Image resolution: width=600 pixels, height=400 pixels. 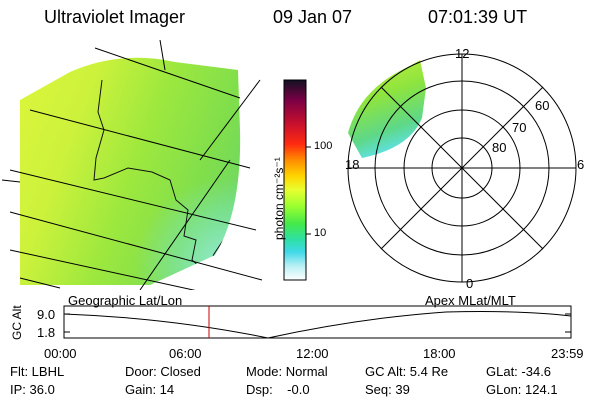 What do you see at coordinates (470, 300) in the screenshot?
I see `apex-label: Apex MLat/MLT` at bounding box center [470, 300].